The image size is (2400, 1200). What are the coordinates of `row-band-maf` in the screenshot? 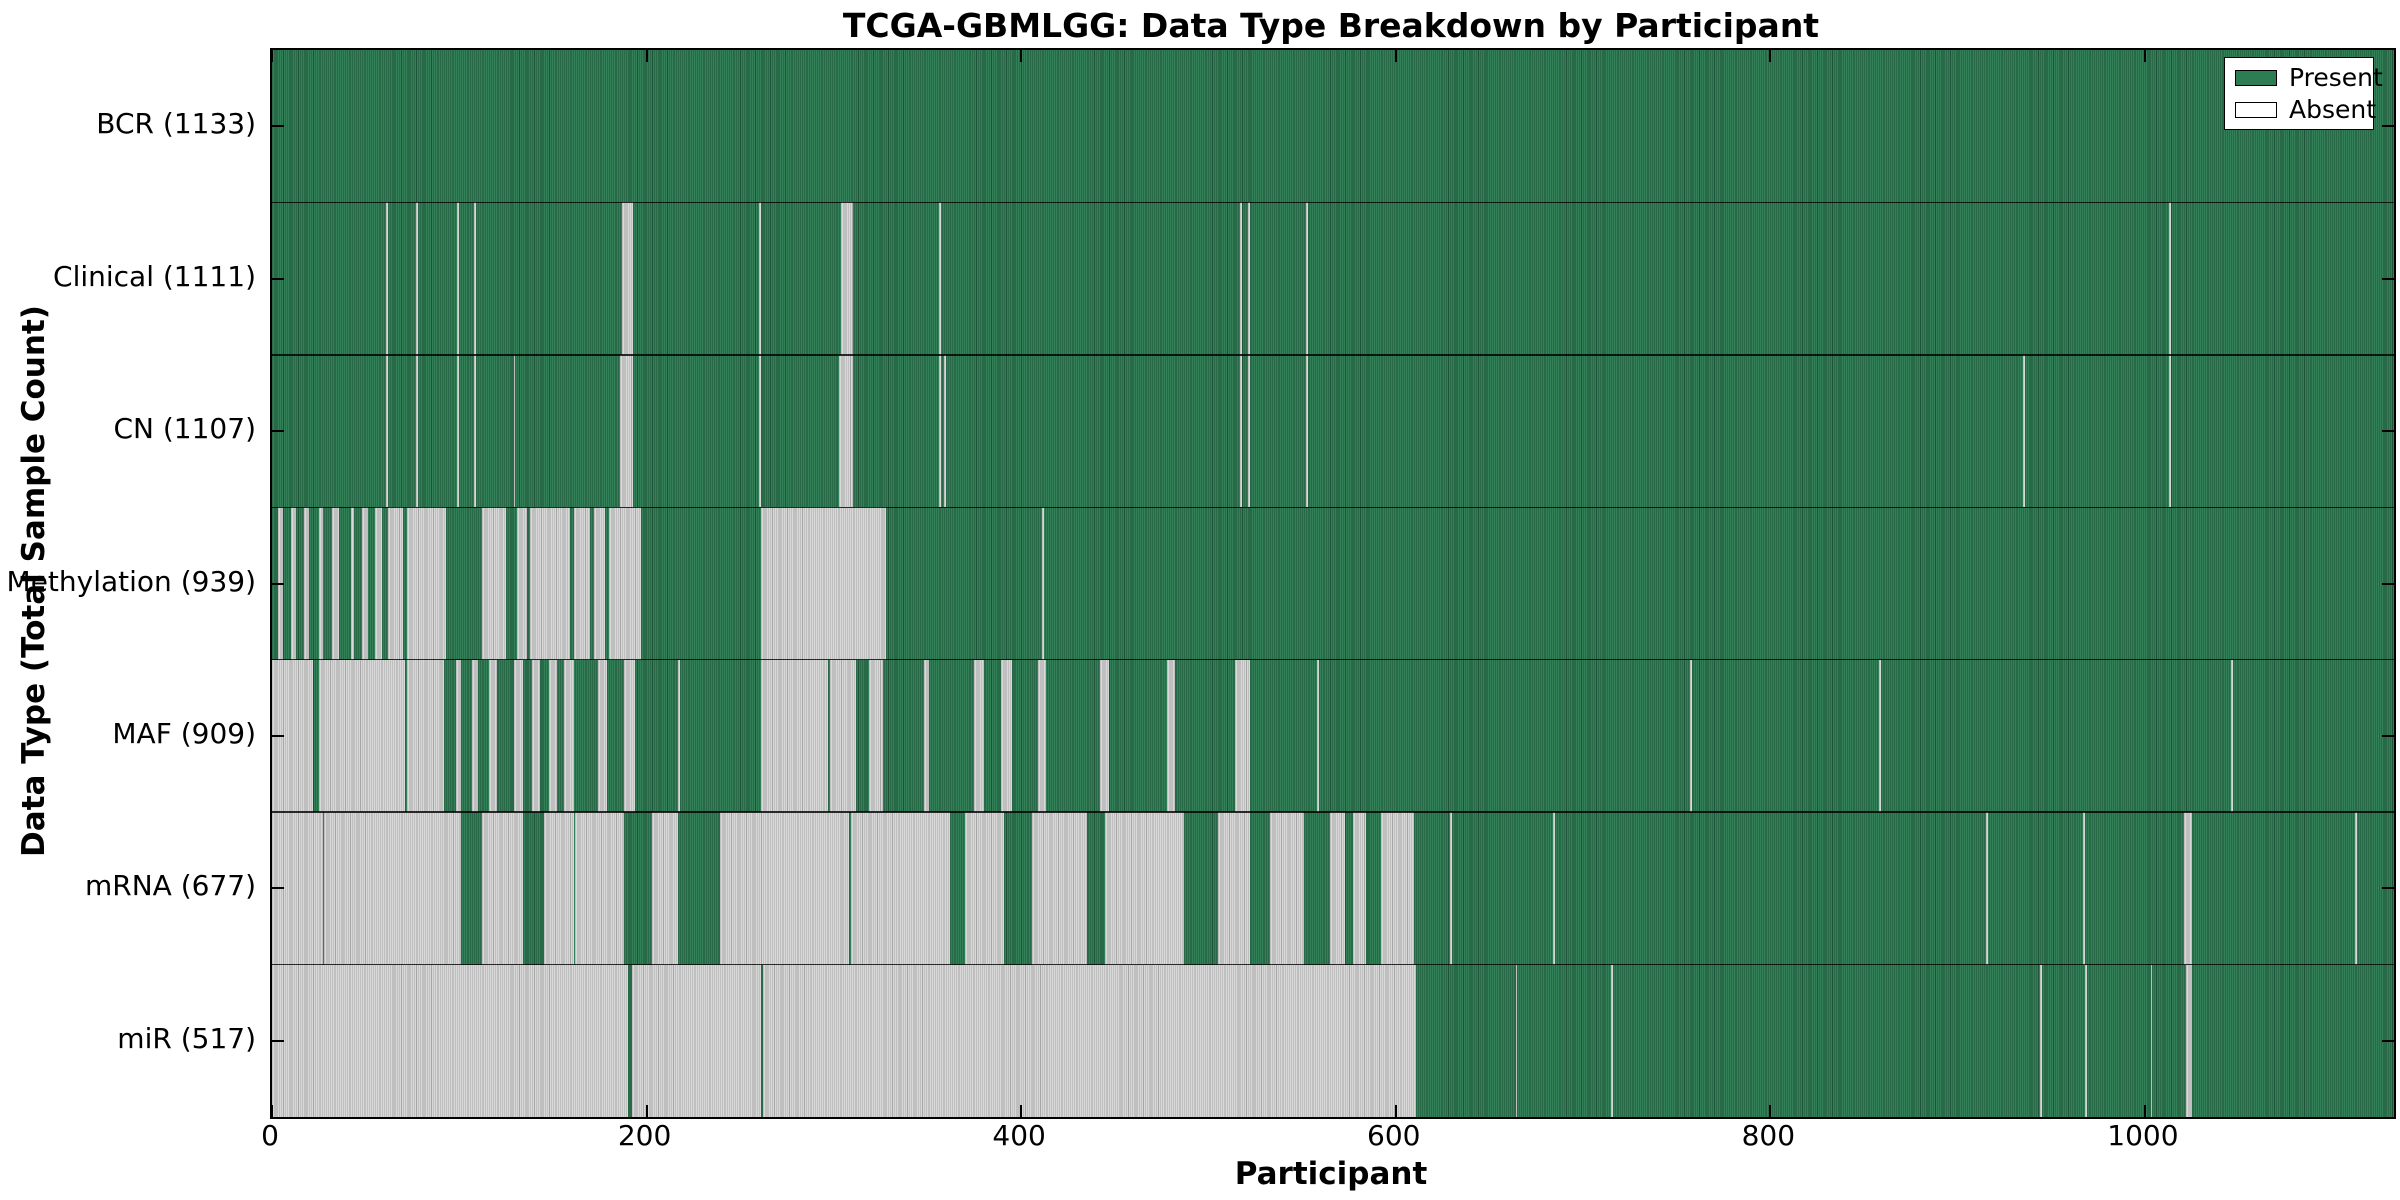 It's located at (1333, 736).